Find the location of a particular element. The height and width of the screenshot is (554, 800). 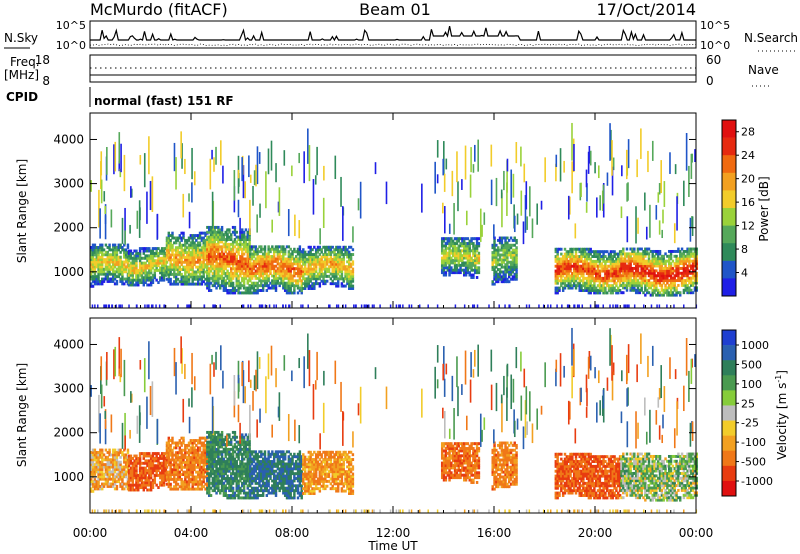

power-colorbar-tick-label: 12 is located at coordinates (748, 226).